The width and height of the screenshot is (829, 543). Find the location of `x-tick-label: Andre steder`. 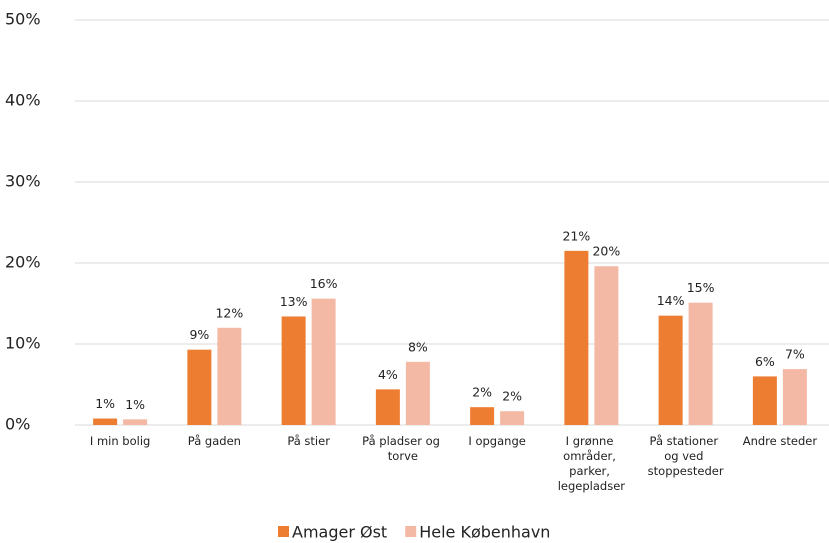

x-tick-label: Andre steder is located at coordinates (780, 441).